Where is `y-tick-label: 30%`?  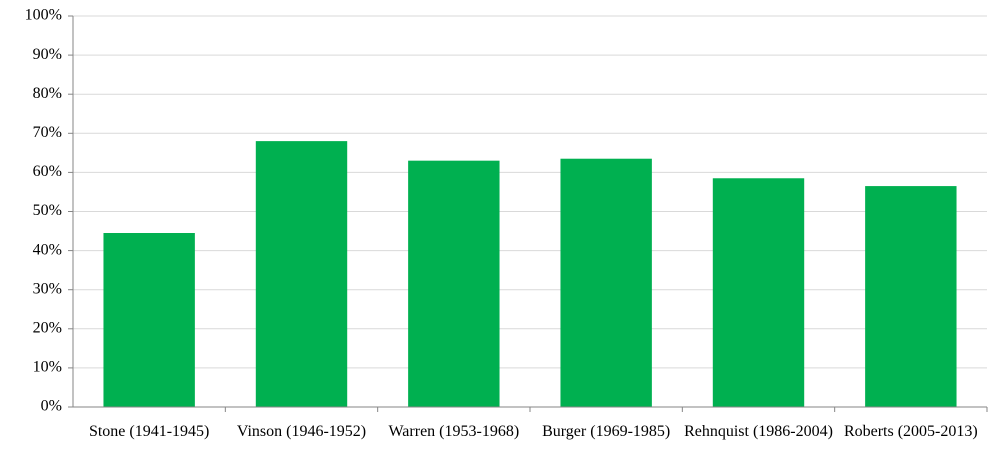 y-tick-label: 30% is located at coordinates (47, 288).